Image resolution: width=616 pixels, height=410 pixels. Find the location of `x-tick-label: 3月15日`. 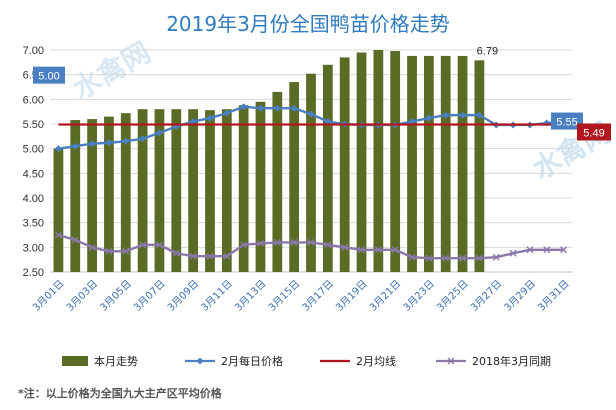

x-tick-label: 3月15日 is located at coordinates (284, 296).